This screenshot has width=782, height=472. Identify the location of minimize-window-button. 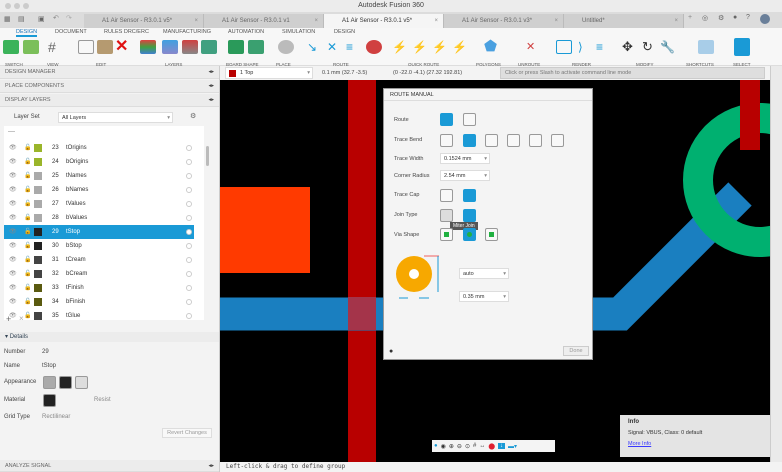
(17, 6).